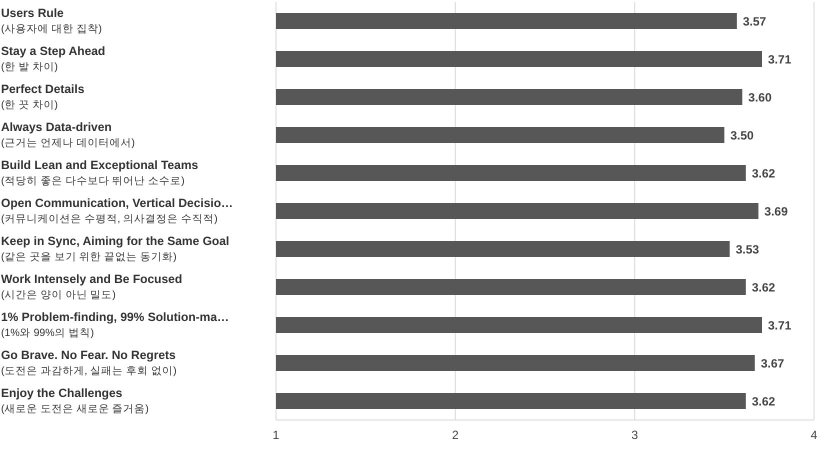 The image size is (832, 459). I want to click on data-label: 3.50, so click(742, 135).